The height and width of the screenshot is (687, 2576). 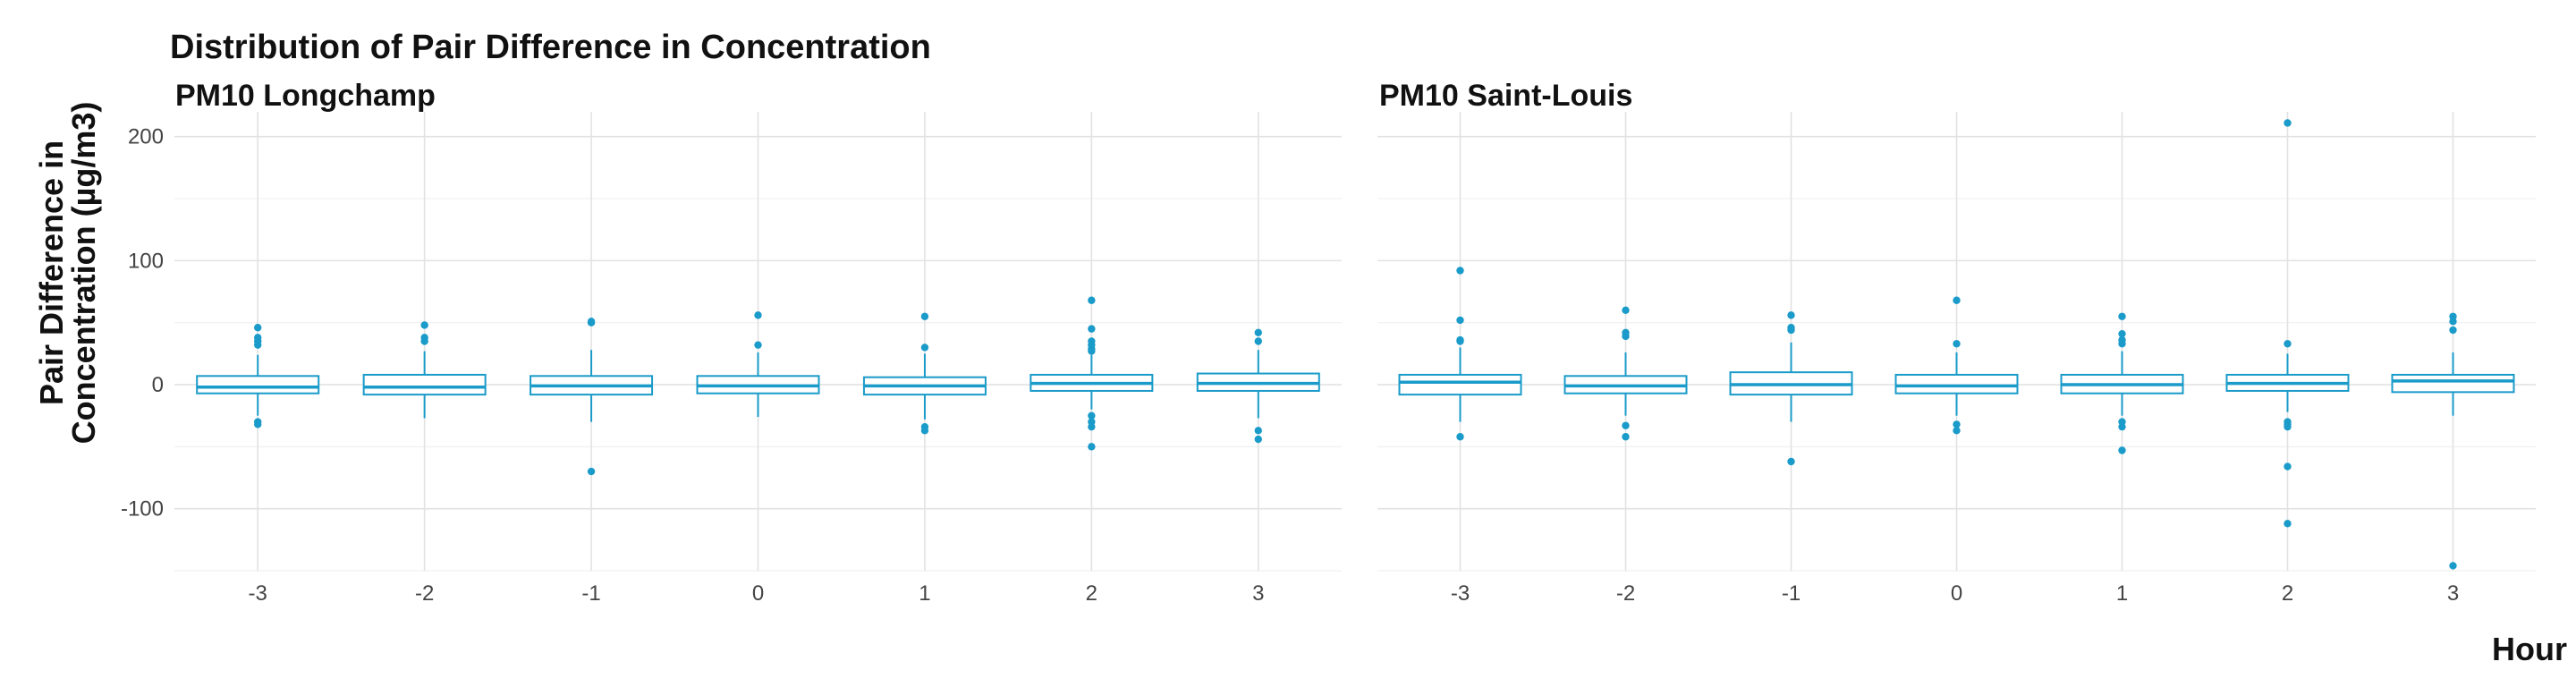 I want to click on y-axis-title-line-2: Concentration (µg/m3), so click(x=83, y=273).